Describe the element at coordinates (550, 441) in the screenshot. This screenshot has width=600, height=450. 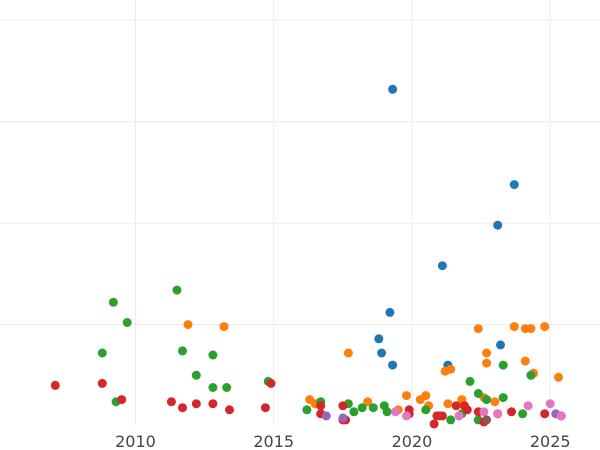
I see `x-tick-label: 2025` at that location.